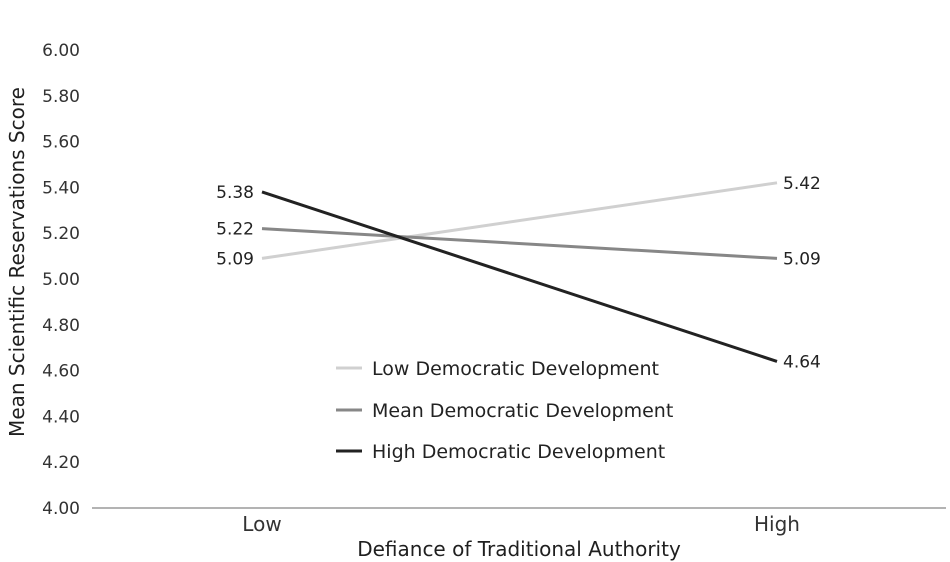 This screenshot has width=950, height=562. What do you see at coordinates (522, 411) in the screenshot?
I see `legend-label: Mean Democratic Development` at bounding box center [522, 411].